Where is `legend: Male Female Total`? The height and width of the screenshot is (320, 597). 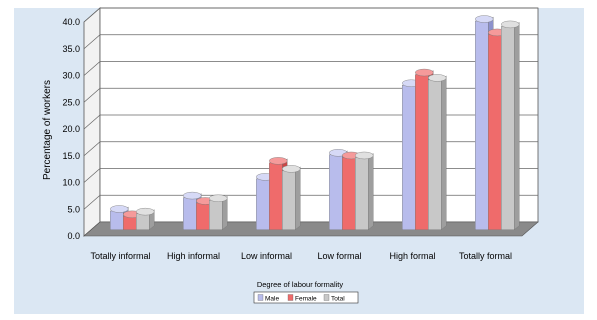
legend: Male Female Total is located at coordinates (306, 297).